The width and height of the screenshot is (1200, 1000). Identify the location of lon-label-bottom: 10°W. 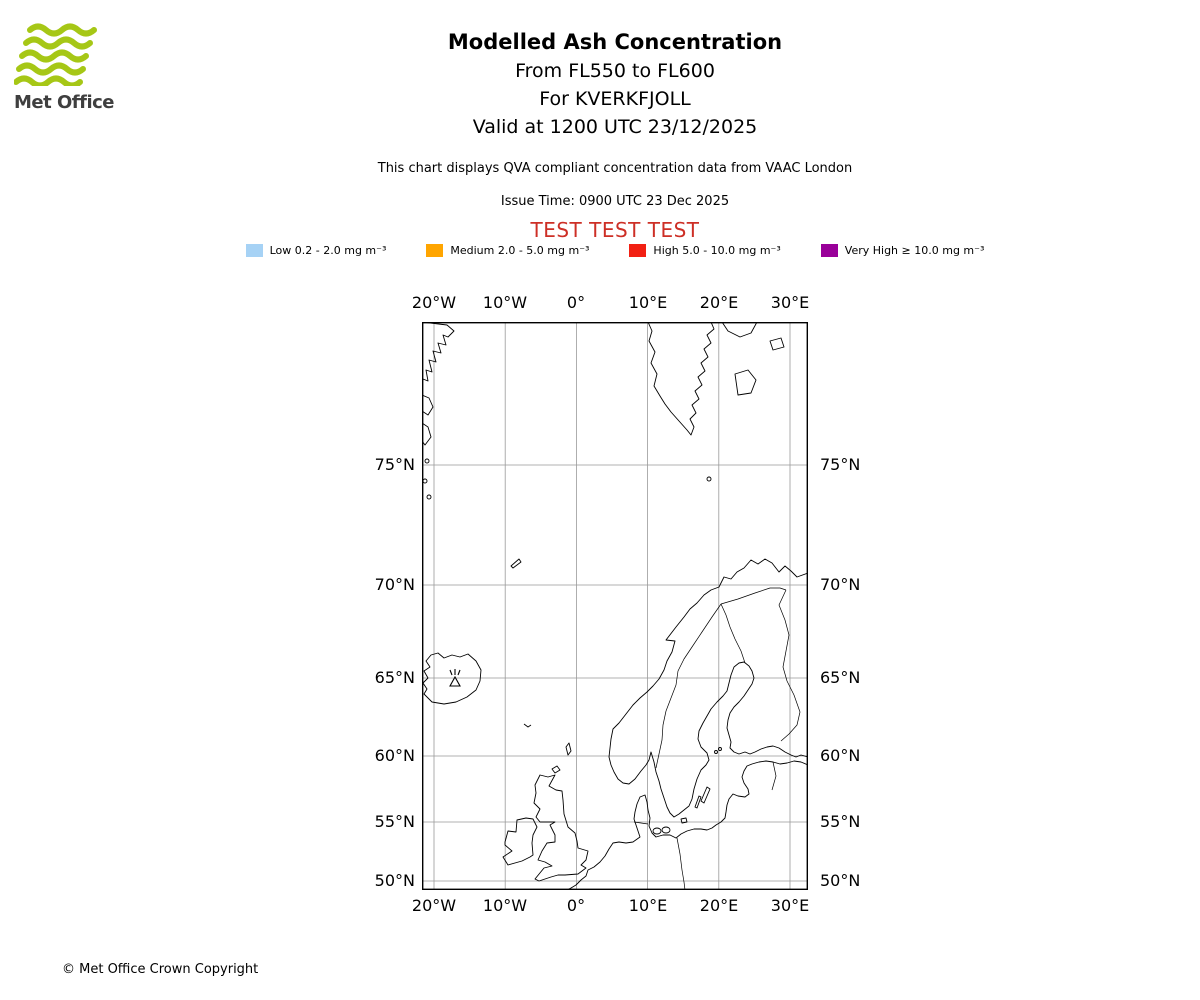
(505, 905).